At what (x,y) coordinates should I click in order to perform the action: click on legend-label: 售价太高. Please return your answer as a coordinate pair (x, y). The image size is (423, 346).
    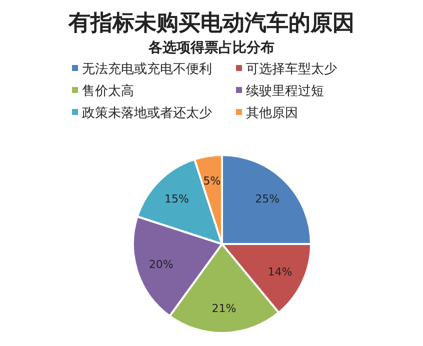
    Looking at the image, I should click on (108, 91).